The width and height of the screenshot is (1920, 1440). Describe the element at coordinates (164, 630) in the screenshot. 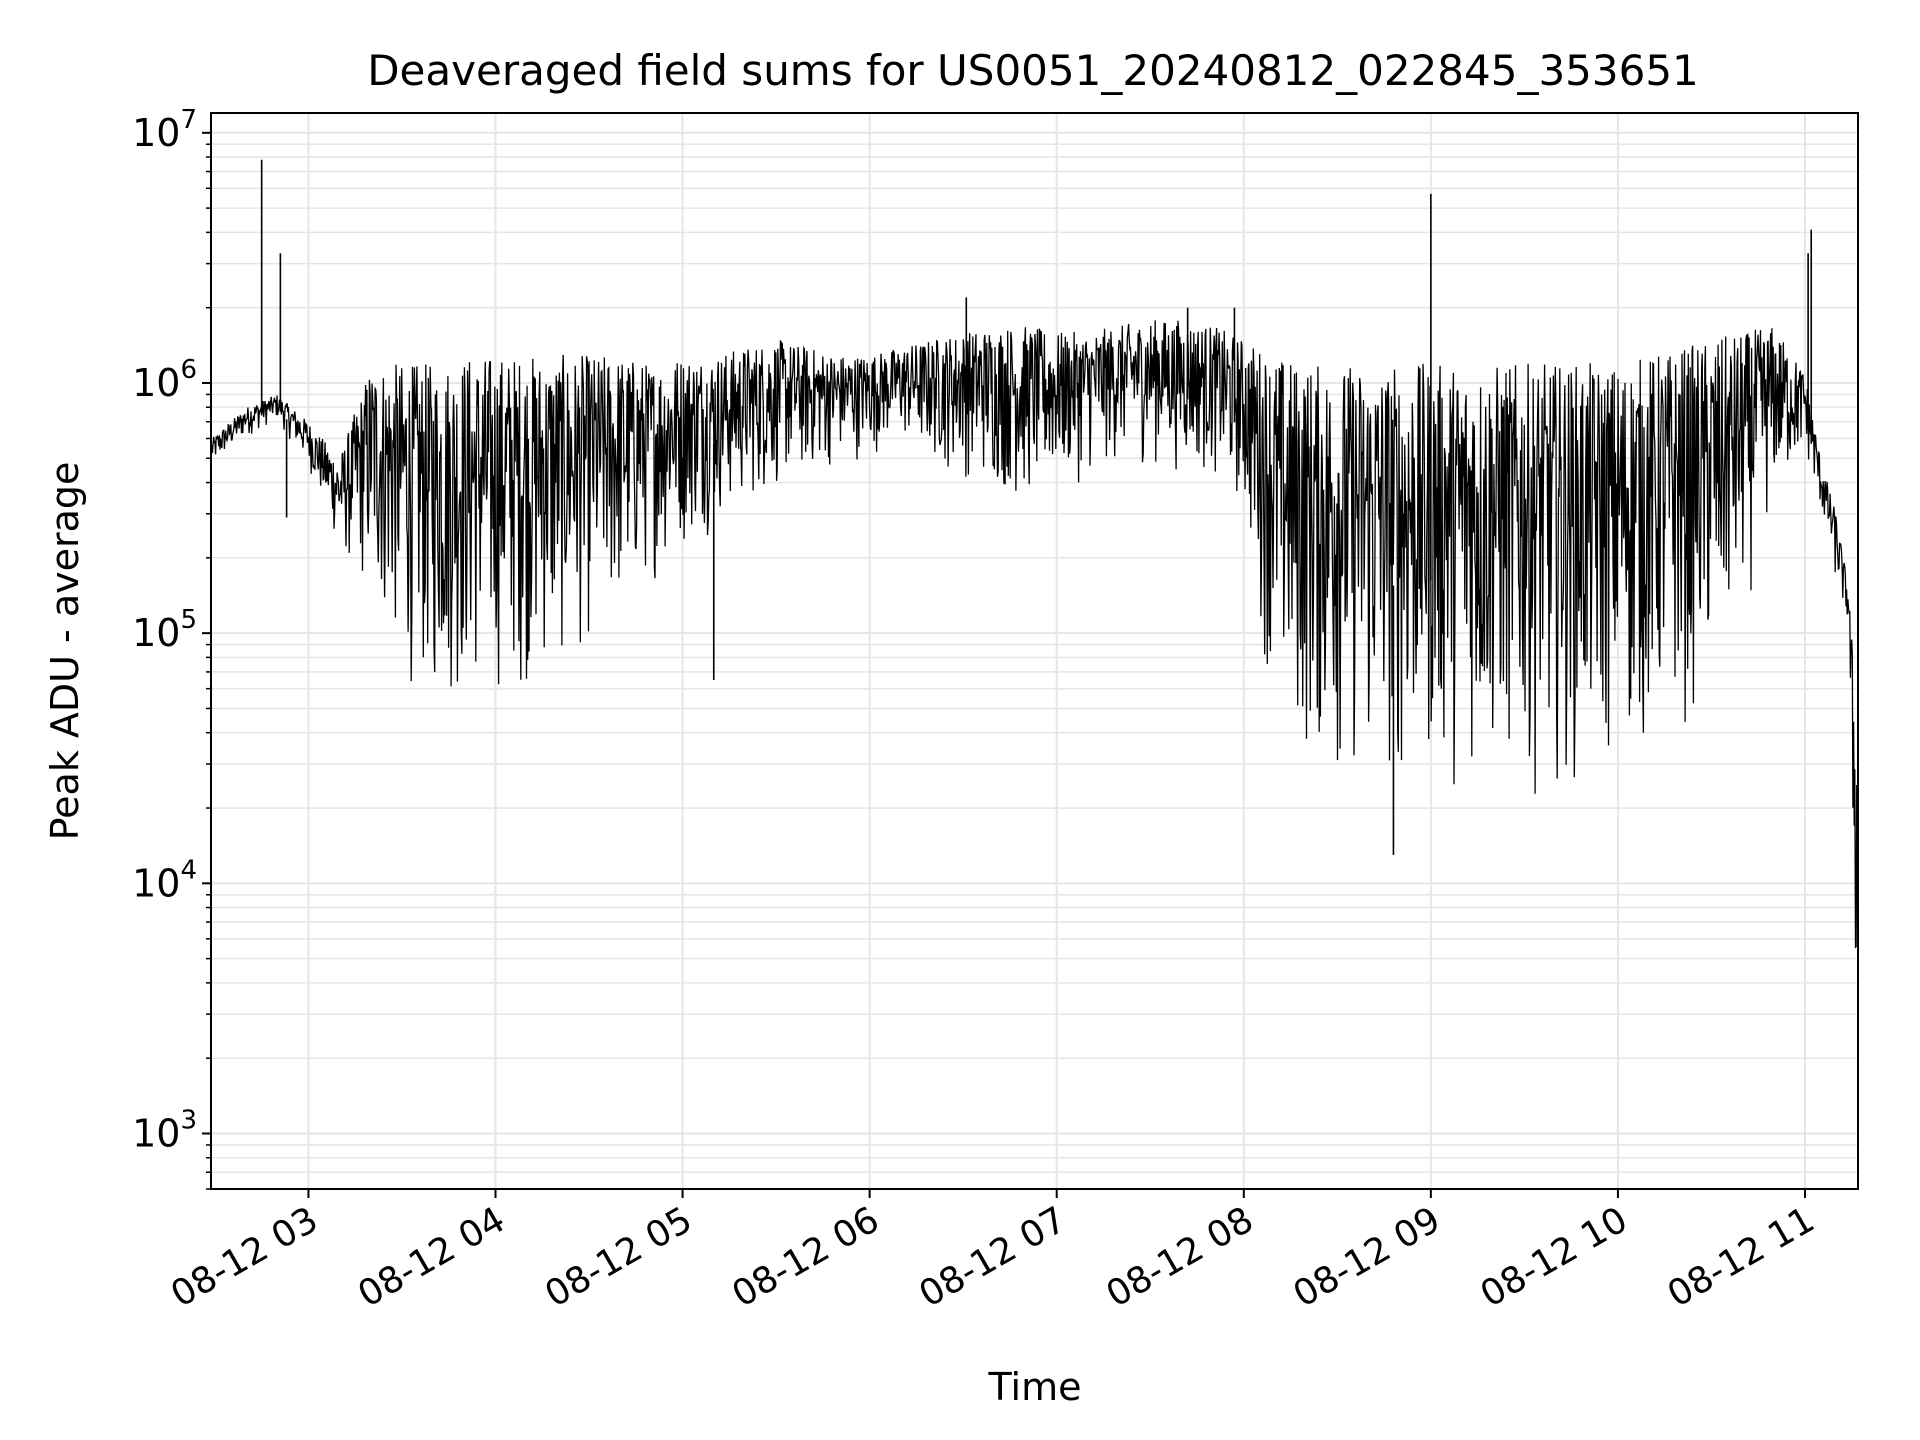

I see `y-tick-label: 10⁵` at that location.